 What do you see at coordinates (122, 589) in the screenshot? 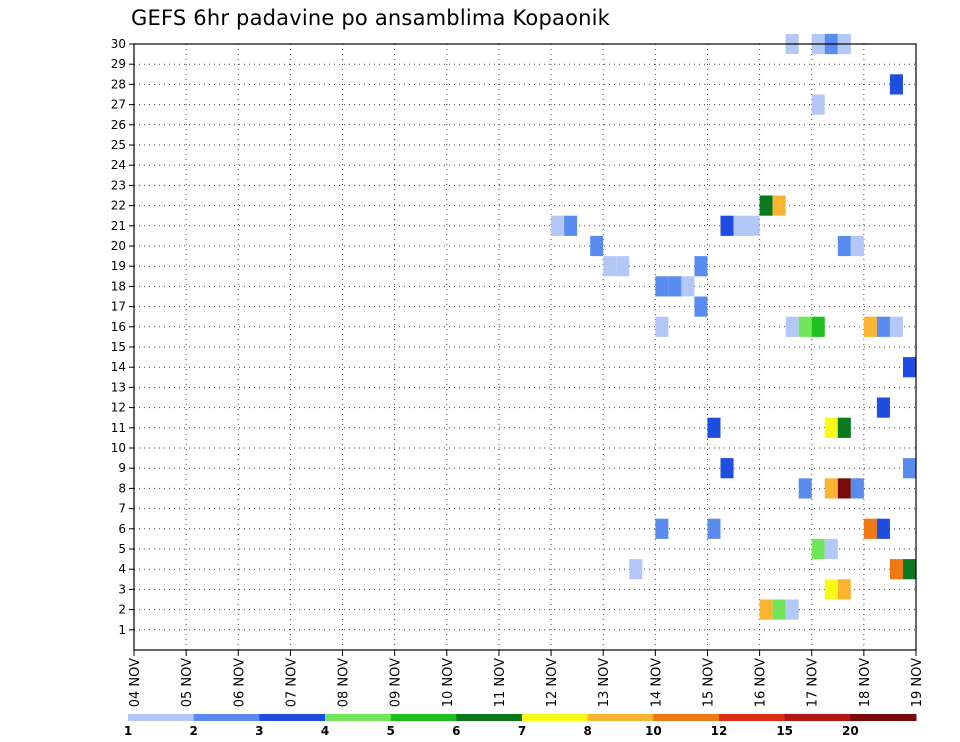
I see `y-tick-label: 3` at bounding box center [122, 589].